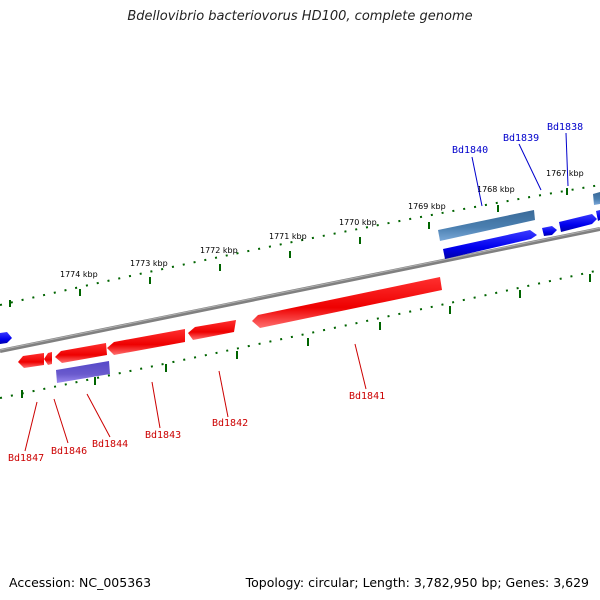 This screenshot has width=600, height=600. Describe the element at coordinates (598, 215) in the screenshot. I see `forward-gene-edge` at that location.